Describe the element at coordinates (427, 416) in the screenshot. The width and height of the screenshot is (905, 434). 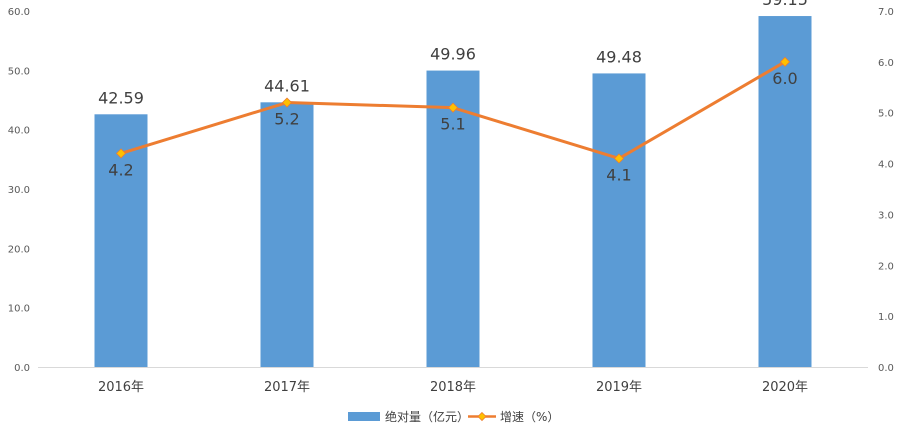
I see `legend-label-bar: 绝对量（亿元）` at that location.